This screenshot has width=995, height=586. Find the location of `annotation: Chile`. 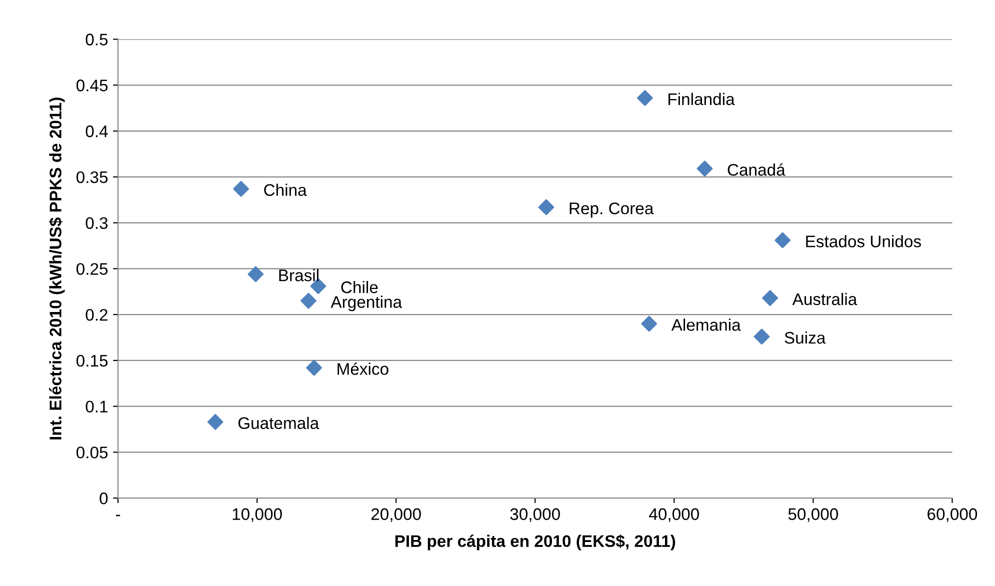

annotation: Chile is located at coordinates (359, 287).